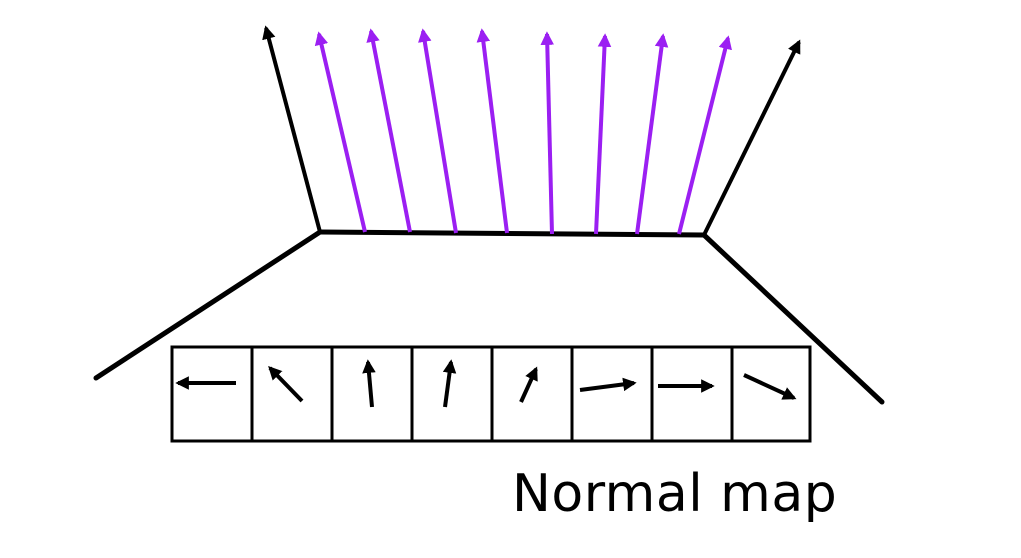 The height and width of the screenshot is (558, 1021). What do you see at coordinates (793, 318) in the screenshot?
I see `surface-right-slope` at bounding box center [793, 318].